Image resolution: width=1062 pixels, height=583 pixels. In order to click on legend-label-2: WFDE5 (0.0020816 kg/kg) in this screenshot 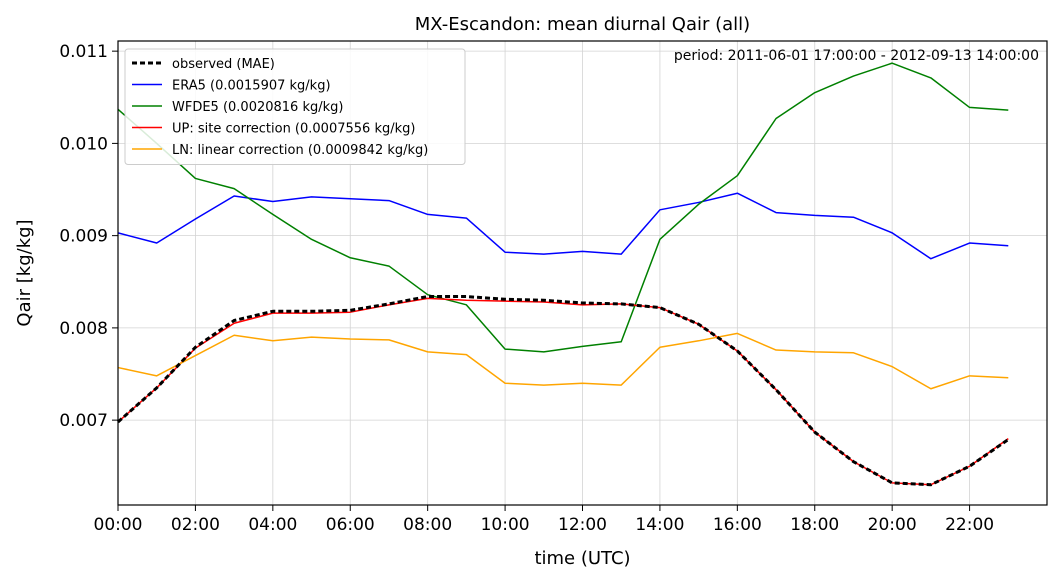, I will do `click(257, 107)`.